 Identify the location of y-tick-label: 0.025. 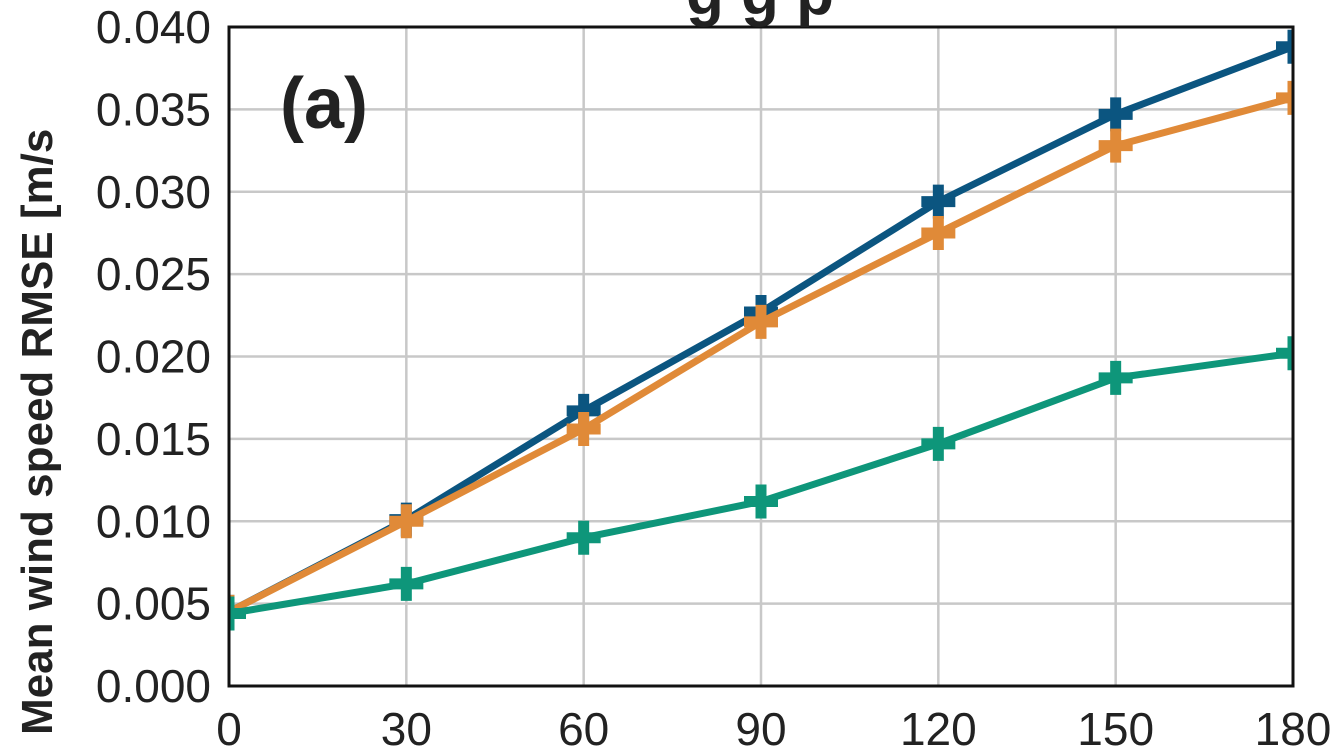
(153, 274).